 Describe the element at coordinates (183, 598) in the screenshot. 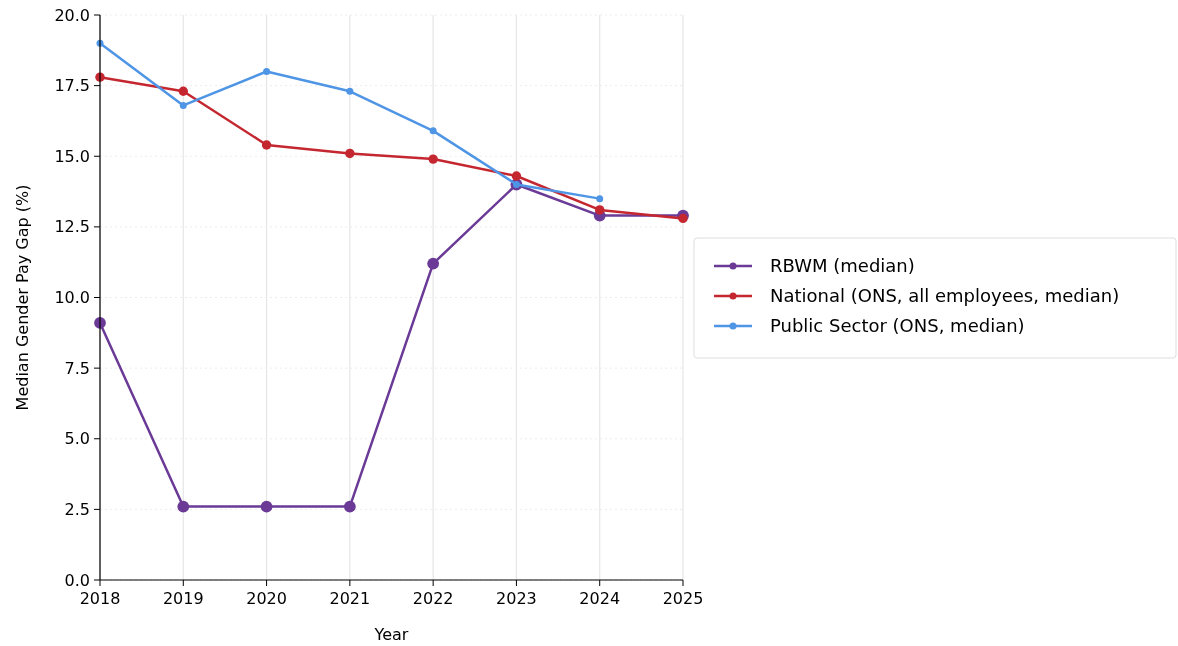

I see `x-tick-label: 2019` at that location.